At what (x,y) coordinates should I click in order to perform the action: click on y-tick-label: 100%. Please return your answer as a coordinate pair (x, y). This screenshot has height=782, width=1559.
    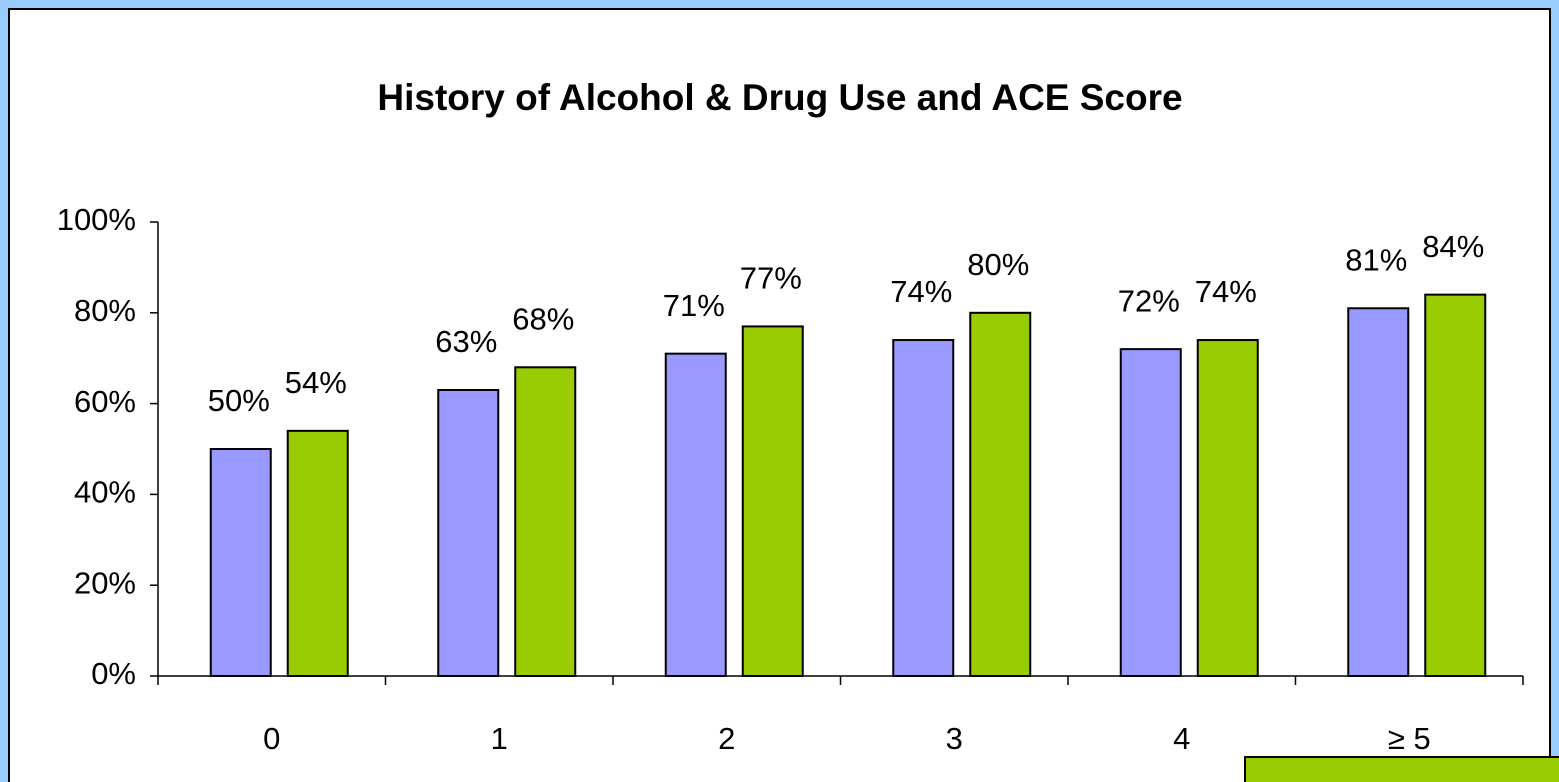
    Looking at the image, I should click on (96, 219).